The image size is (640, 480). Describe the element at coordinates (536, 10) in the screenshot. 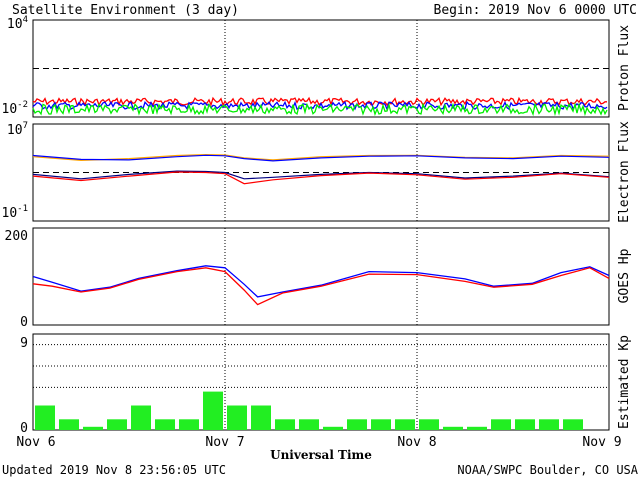

I see `begin-date: Begin: 2019 Nov 6 0000 UTC` at that location.